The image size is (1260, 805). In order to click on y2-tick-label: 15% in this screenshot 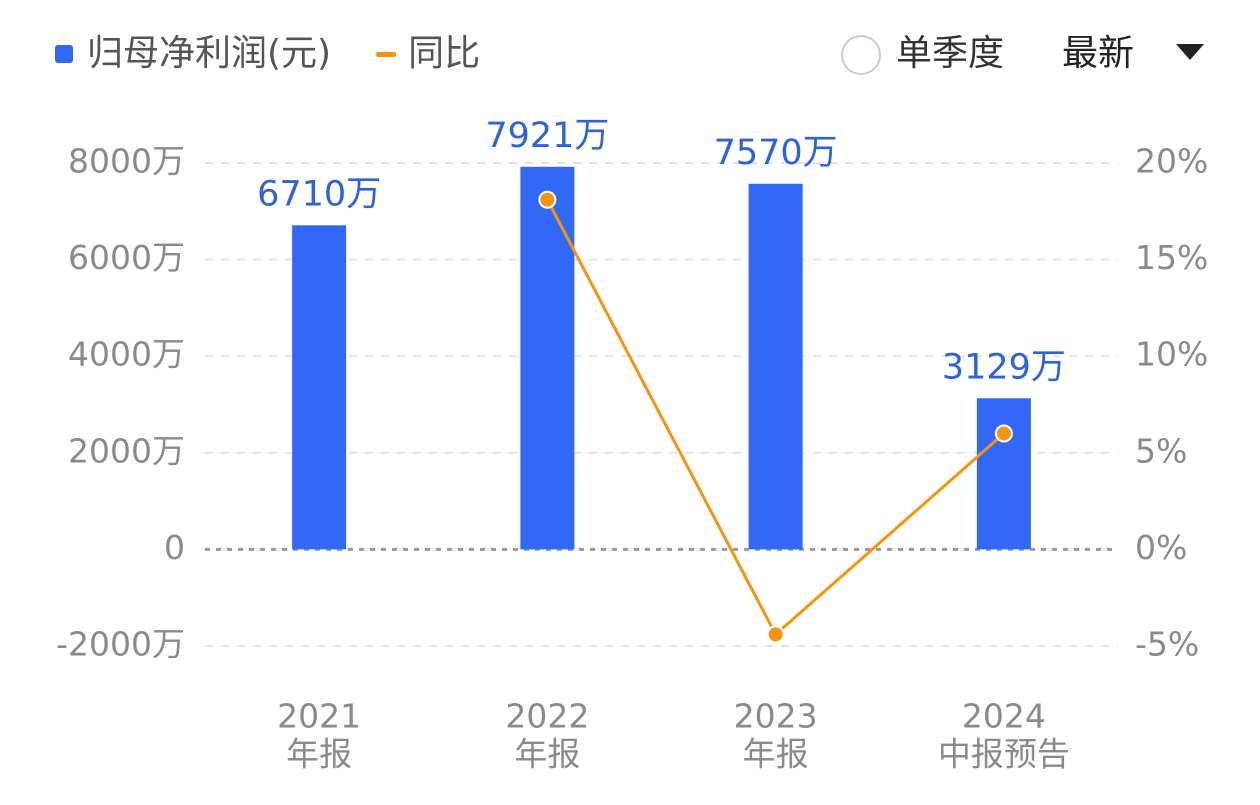, I will do `click(1171, 257)`.